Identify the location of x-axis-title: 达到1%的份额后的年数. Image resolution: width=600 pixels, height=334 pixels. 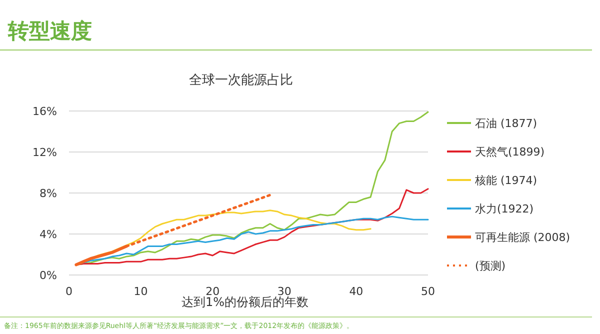
(245, 302).